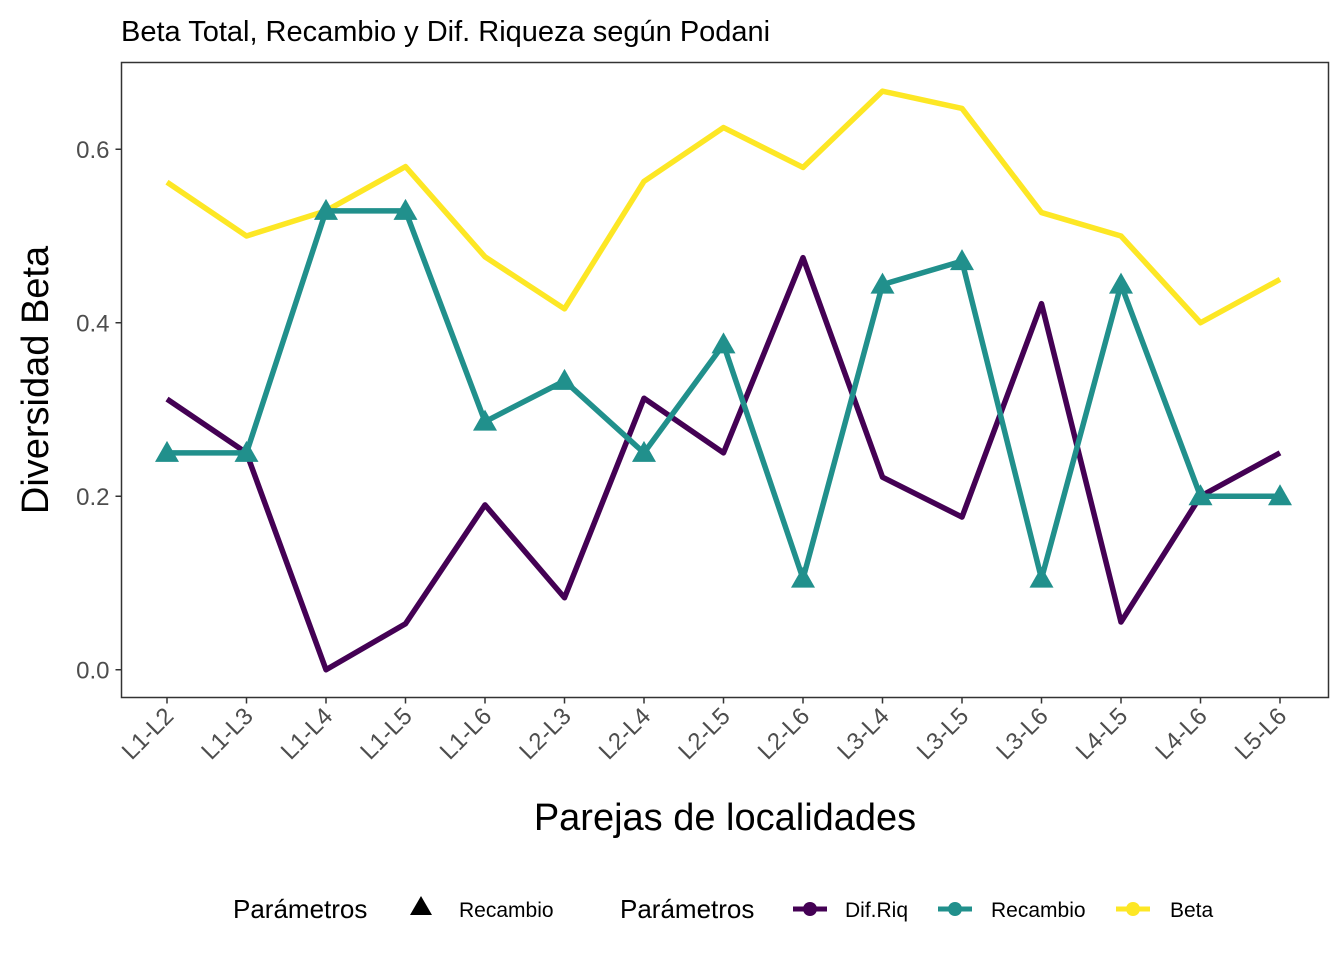 Image resolution: width=1344 pixels, height=960 pixels. What do you see at coordinates (1038, 910) in the screenshot?
I see `legend-item-label: Recambio` at bounding box center [1038, 910].